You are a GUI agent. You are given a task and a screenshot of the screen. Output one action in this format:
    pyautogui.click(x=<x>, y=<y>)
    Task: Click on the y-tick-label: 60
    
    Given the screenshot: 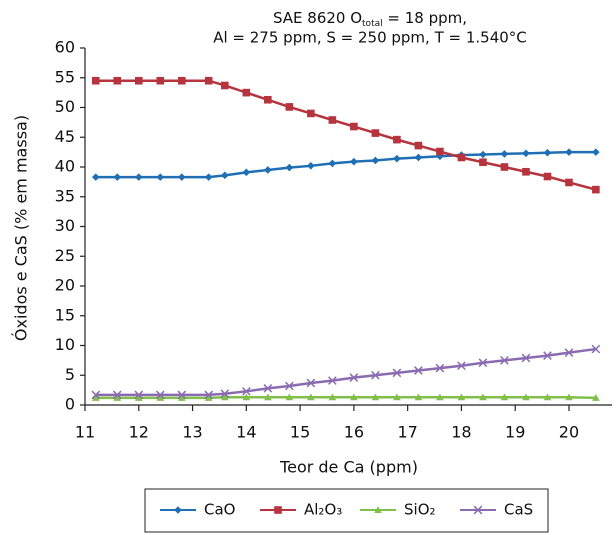 What is the action you would take?
    pyautogui.click(x=65, y=47)
    